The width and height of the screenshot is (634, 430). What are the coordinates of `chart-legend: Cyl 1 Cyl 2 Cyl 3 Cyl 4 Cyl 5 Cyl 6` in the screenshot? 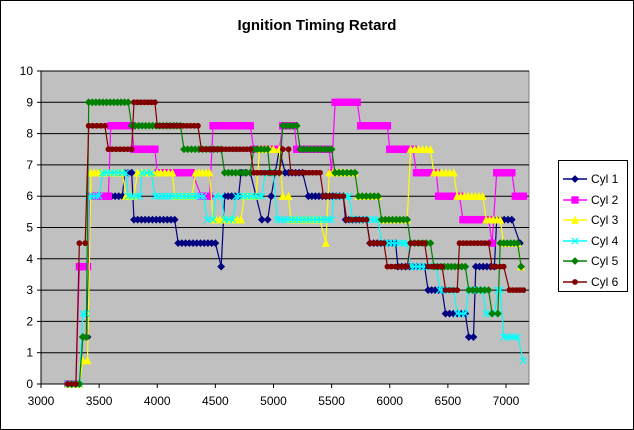 It's located at (593, 226).